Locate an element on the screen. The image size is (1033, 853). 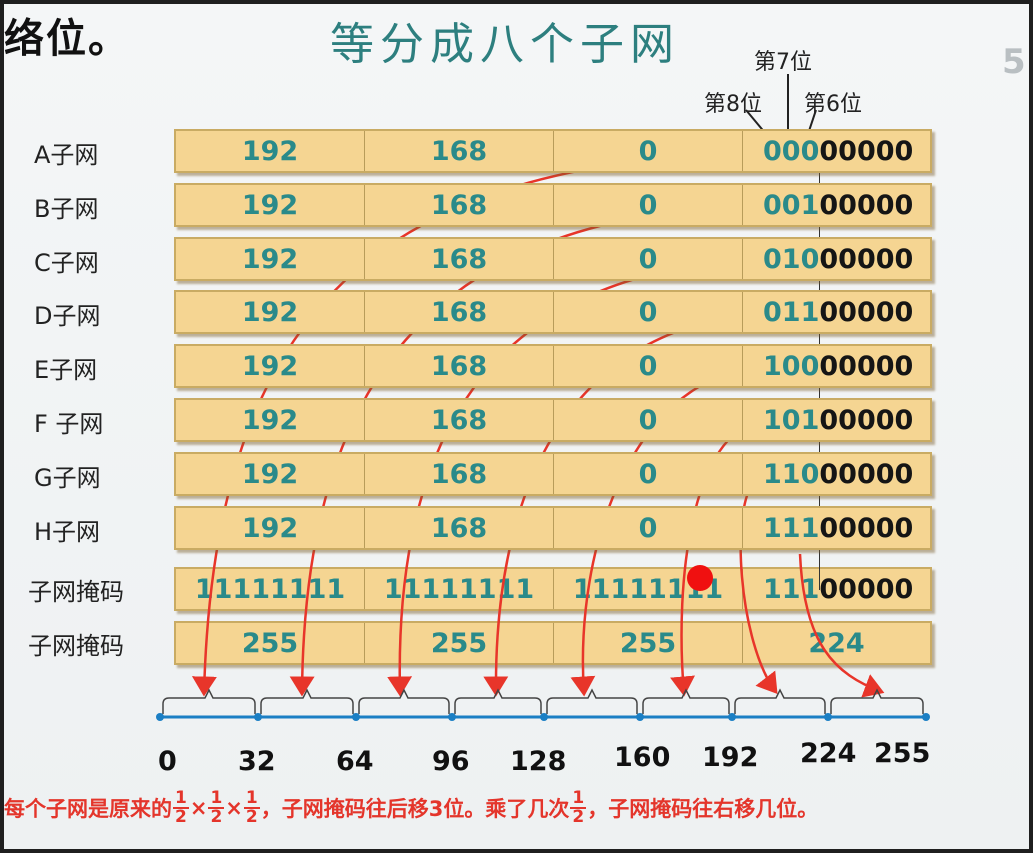
octet4-cell: 00100000 is located at coordinates (836, 205).